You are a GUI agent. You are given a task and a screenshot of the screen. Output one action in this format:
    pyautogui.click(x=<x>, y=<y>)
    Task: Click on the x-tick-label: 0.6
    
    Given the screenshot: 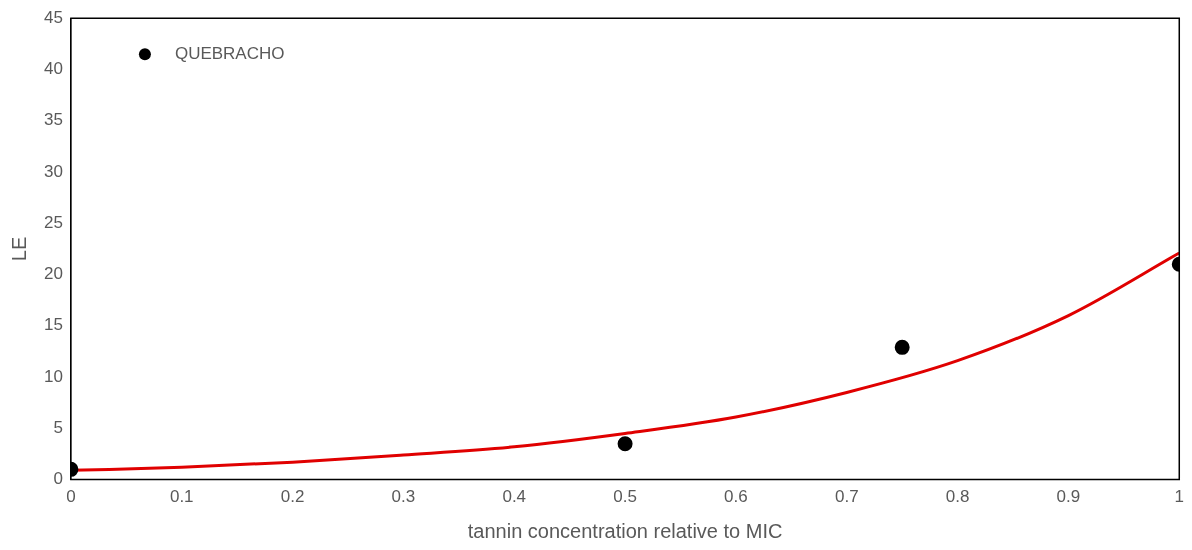 What is the action you would take?
    pyautogui.click(x=736, y=497)
    